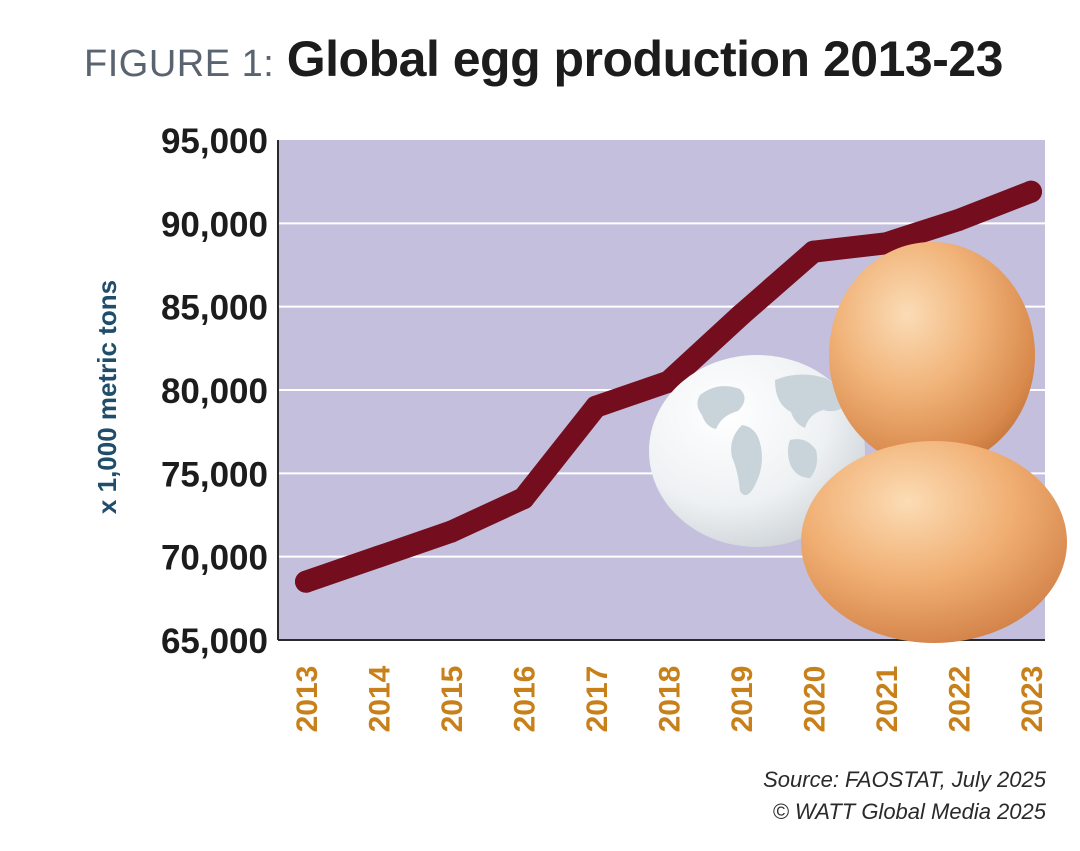 This screenshot has height=851, width=1080. Describe the element at coordinates (960, 699) in the screenshot. I see `x-tick-label: 2022` at that location.